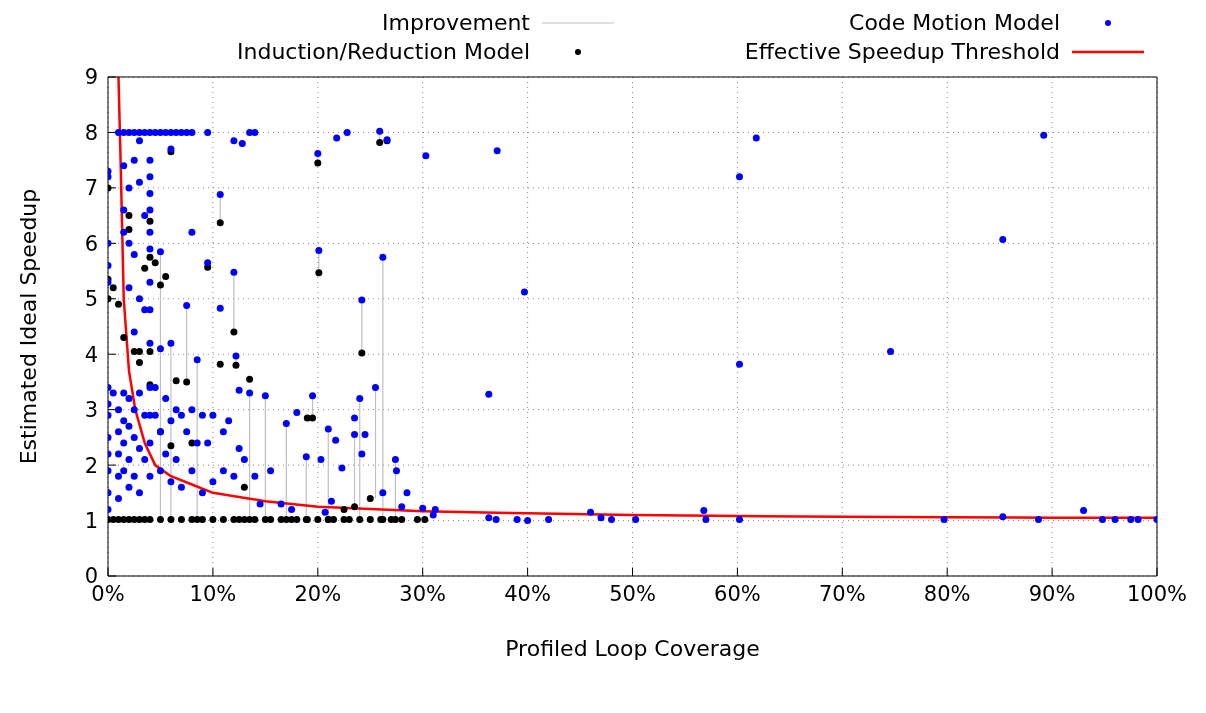 The width and height of the screenshot is (1206, 713). What do you see at coordinates (91, 354) in the screenshot?
I see `y-tick-label: 4` at bounding box center [91, 354].